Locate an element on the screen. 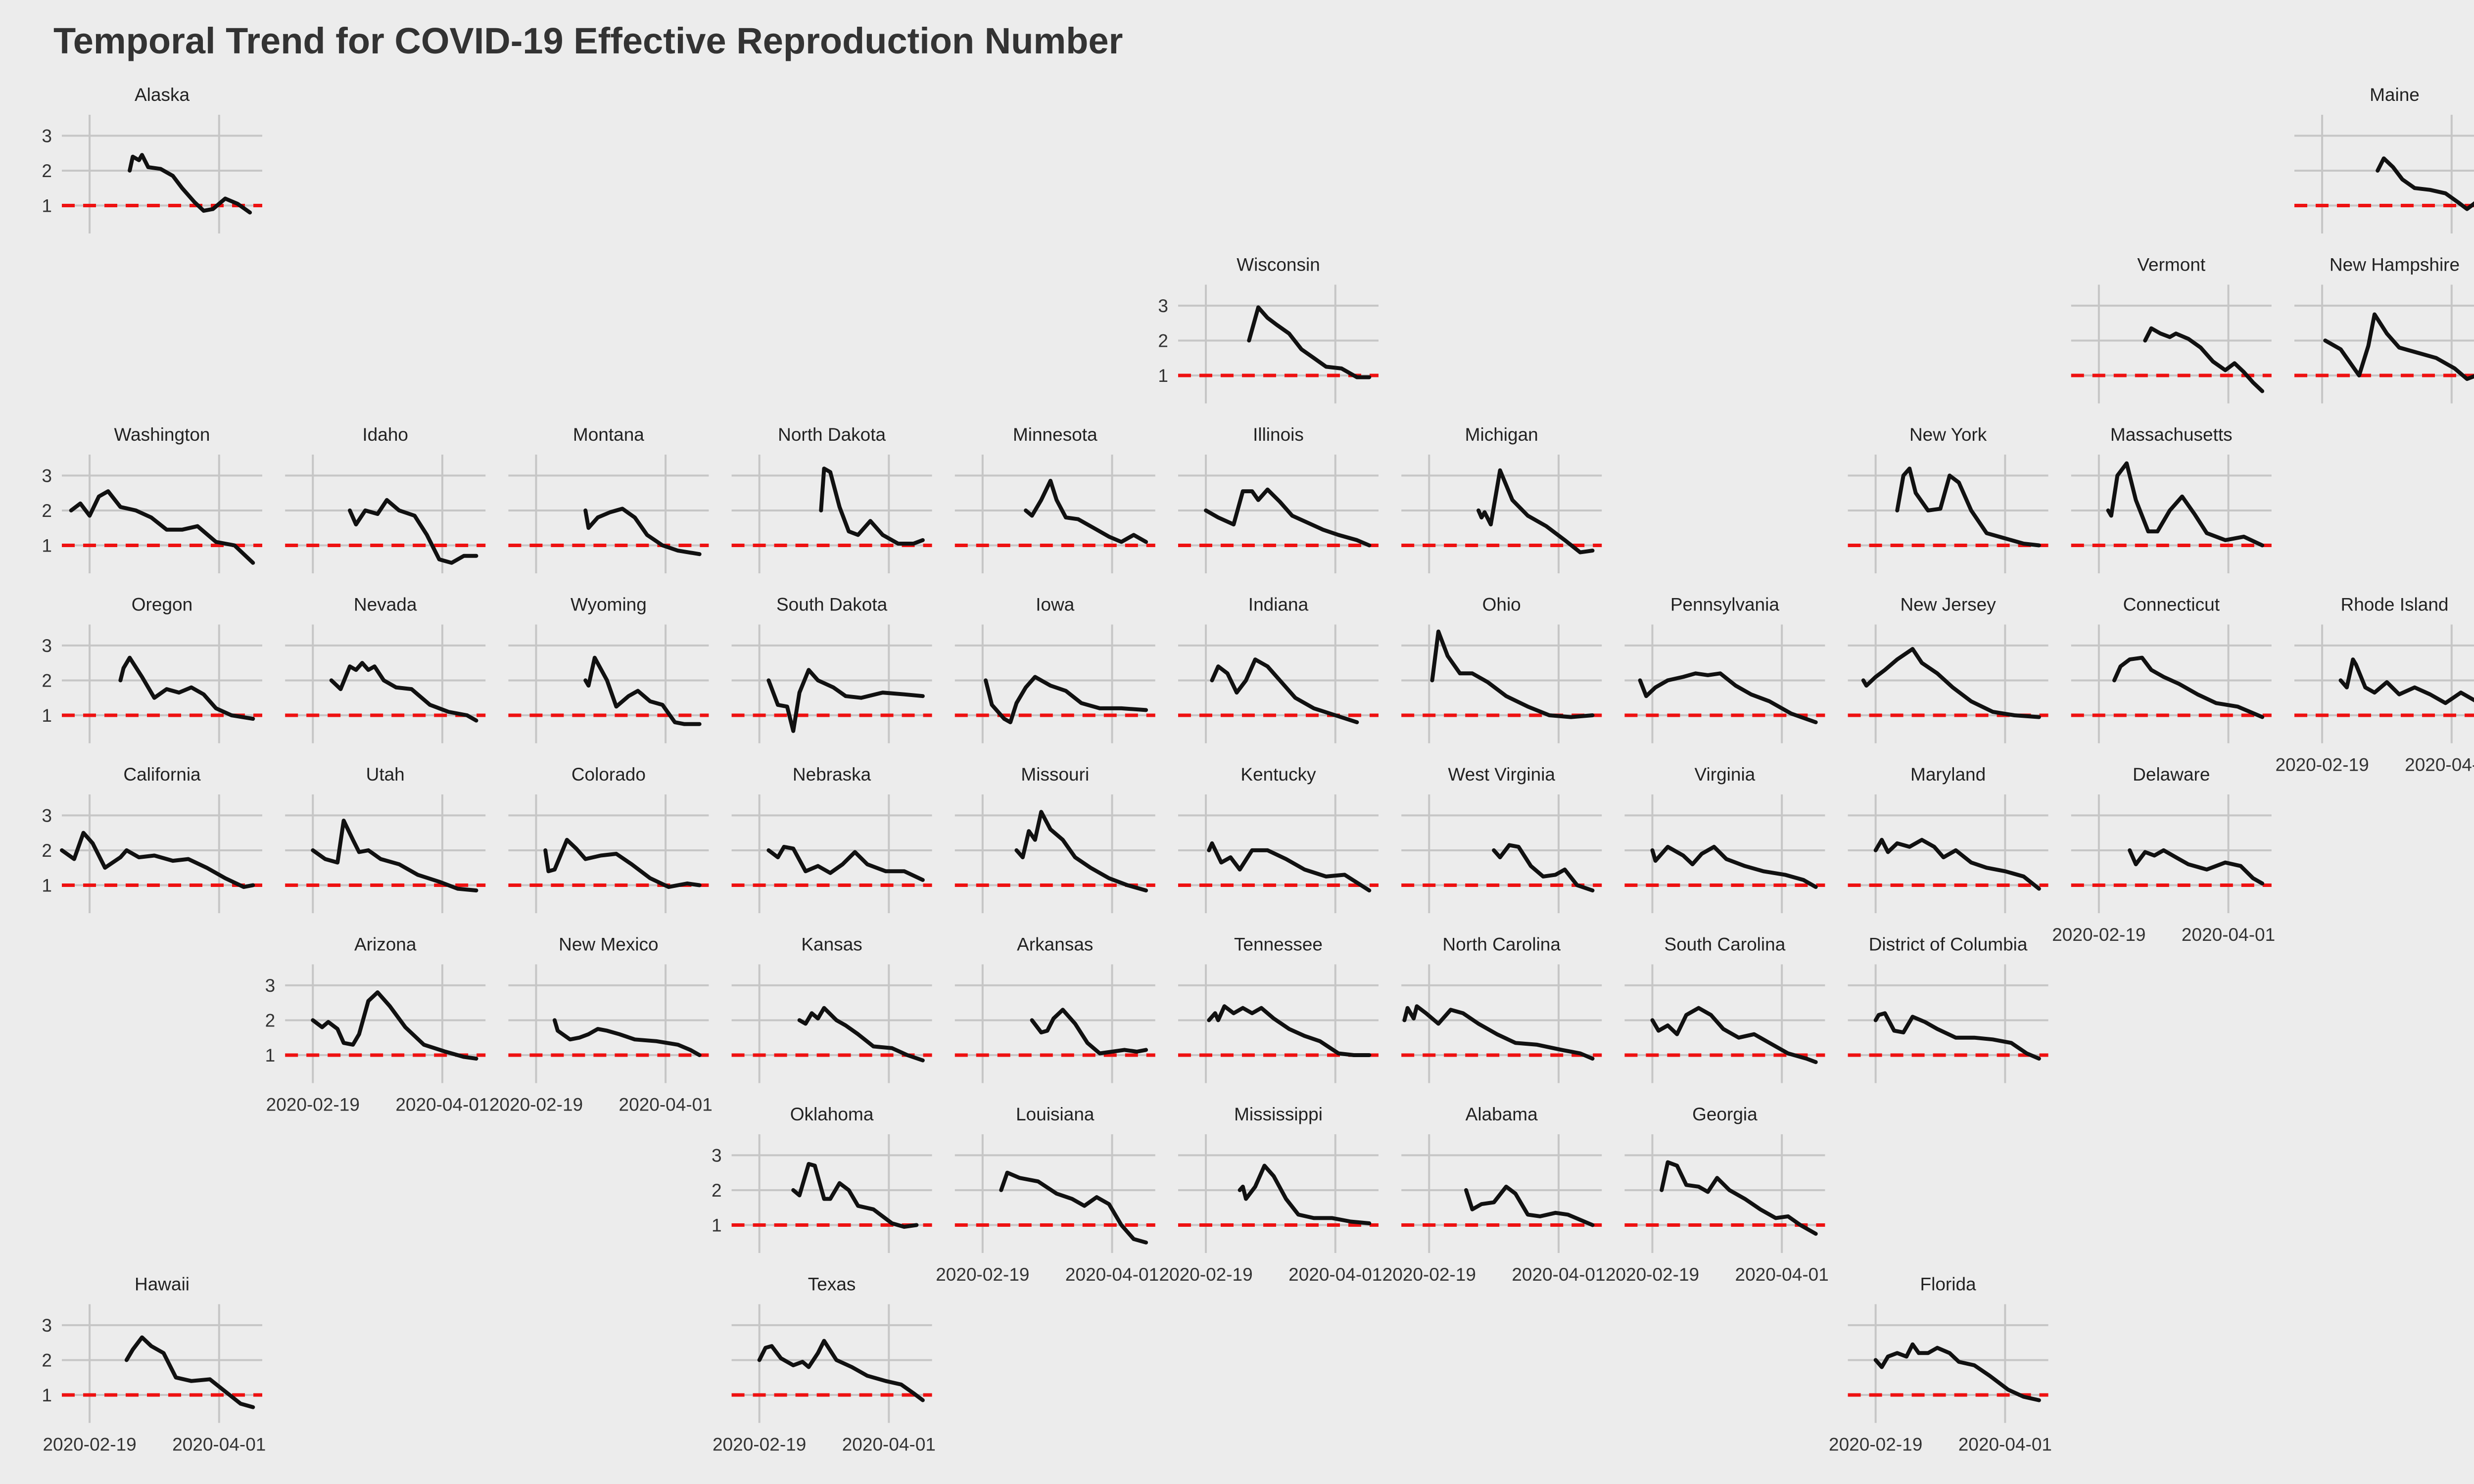 This screenshot has width=2474, height=1484. facet-panel-utah: Utah is located at coordinates (386, 838).